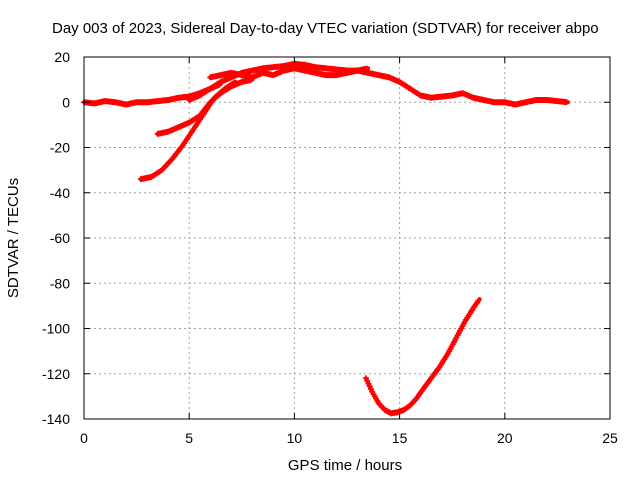 The image size is (640, 480). I want to click on x-tick-label: 15, so click(400, 438).